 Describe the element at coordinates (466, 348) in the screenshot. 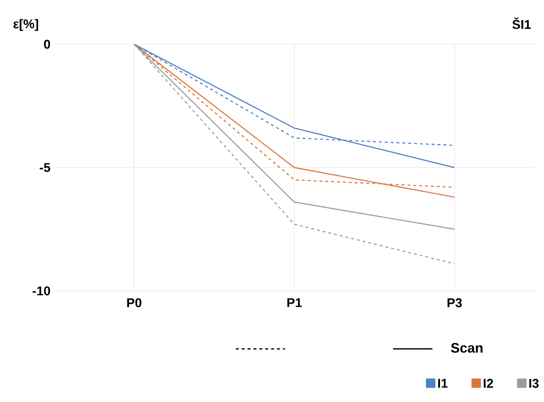

I see `text: Scan` at that location.